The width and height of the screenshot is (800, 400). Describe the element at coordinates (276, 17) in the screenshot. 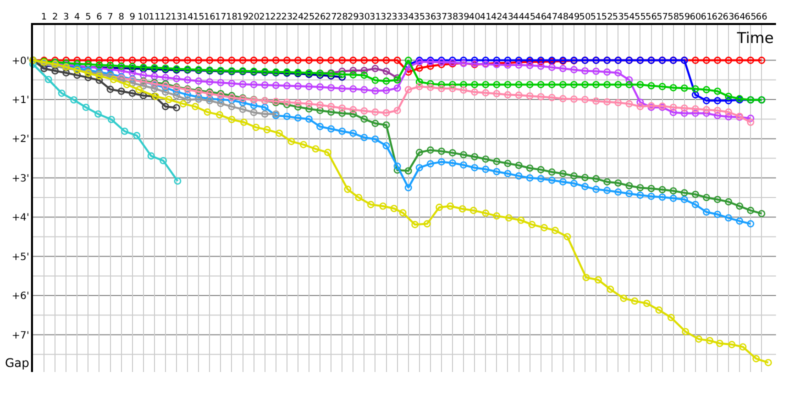

I see `x-tick-label: 22` at that location.